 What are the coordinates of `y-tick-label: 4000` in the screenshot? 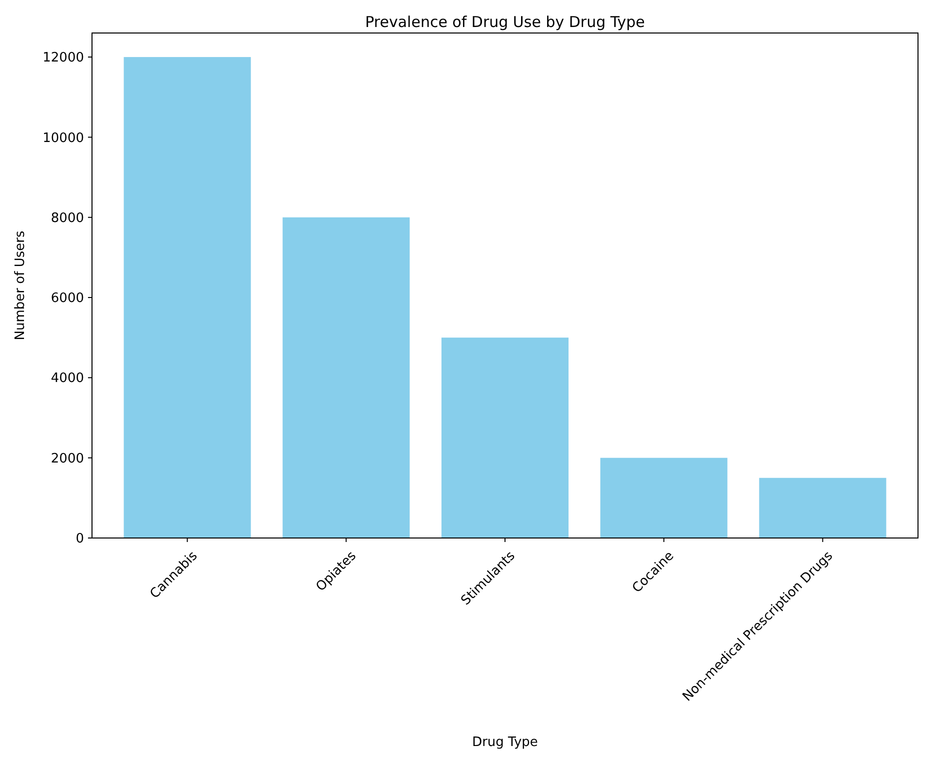 It's located at (67, 378).